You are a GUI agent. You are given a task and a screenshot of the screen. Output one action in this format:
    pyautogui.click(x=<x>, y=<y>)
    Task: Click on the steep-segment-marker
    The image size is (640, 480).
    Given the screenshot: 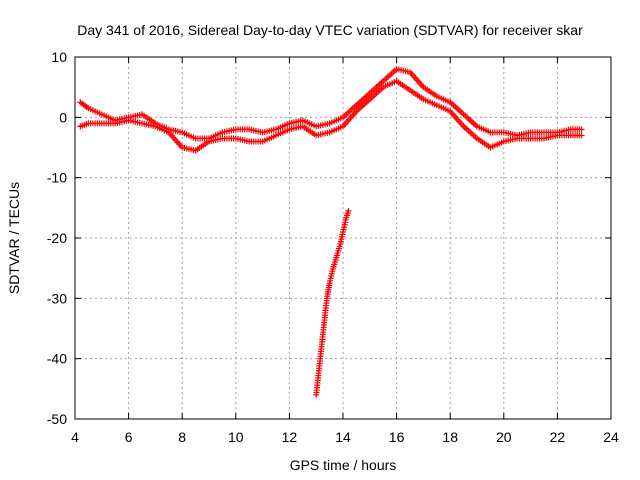 What is the action you would take?
    pyautogui.click(x=348, y=210)
    